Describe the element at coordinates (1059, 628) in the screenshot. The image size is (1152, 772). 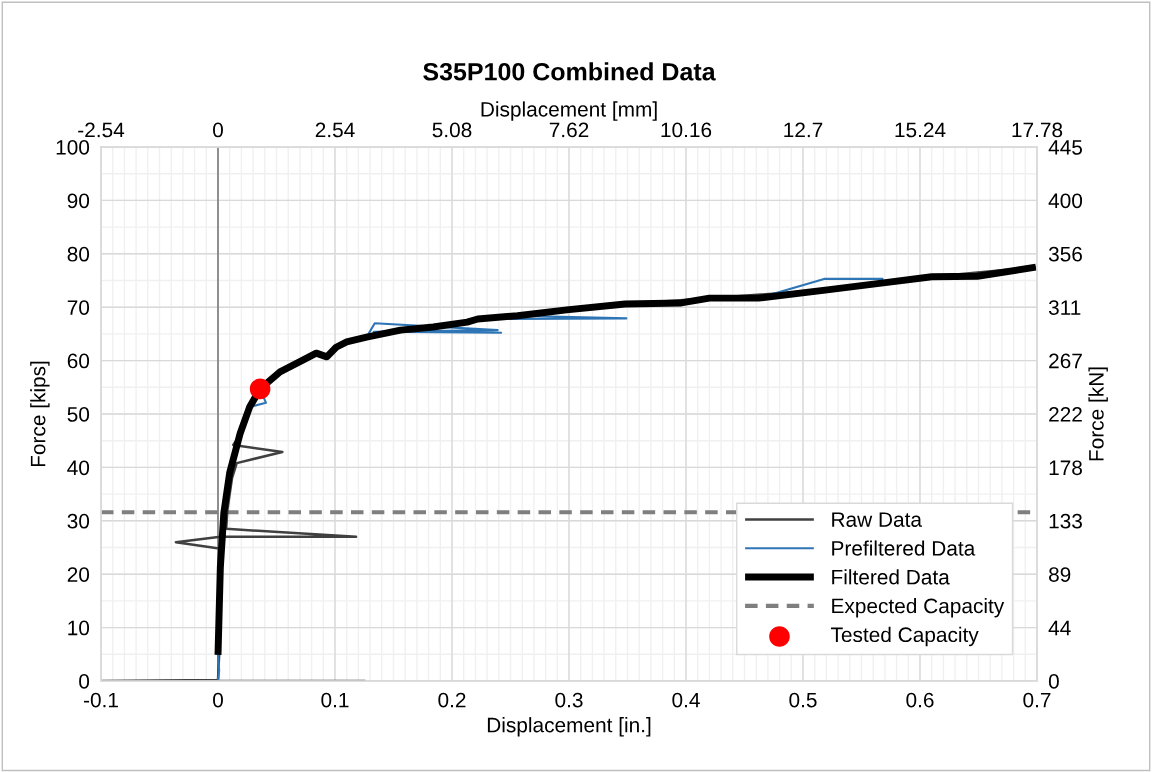
I see `y2-tick-label: 44` at that location.